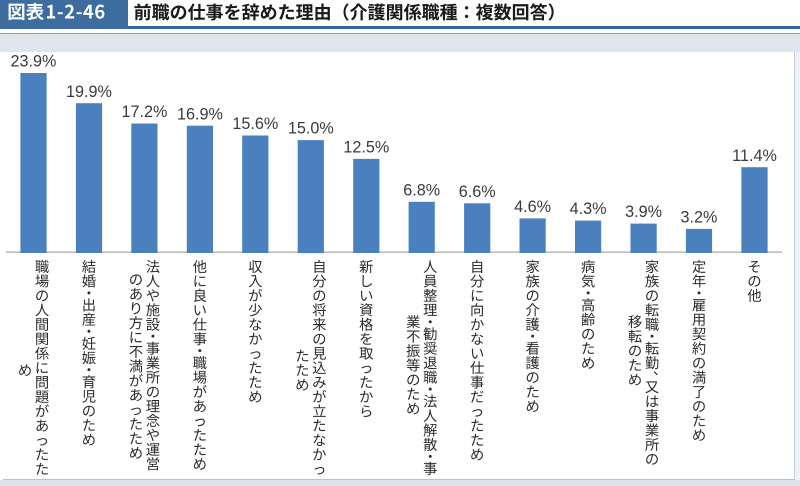  Describe the element at coordinates (200, 114) in the screenshot. I see `svg-text: 16.9%` at that location.